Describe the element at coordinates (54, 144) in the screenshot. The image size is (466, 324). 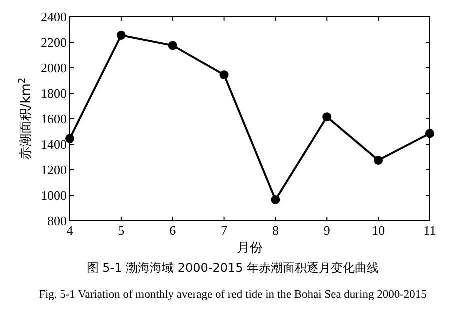
I see `y-tick-label: 1400` at that location.